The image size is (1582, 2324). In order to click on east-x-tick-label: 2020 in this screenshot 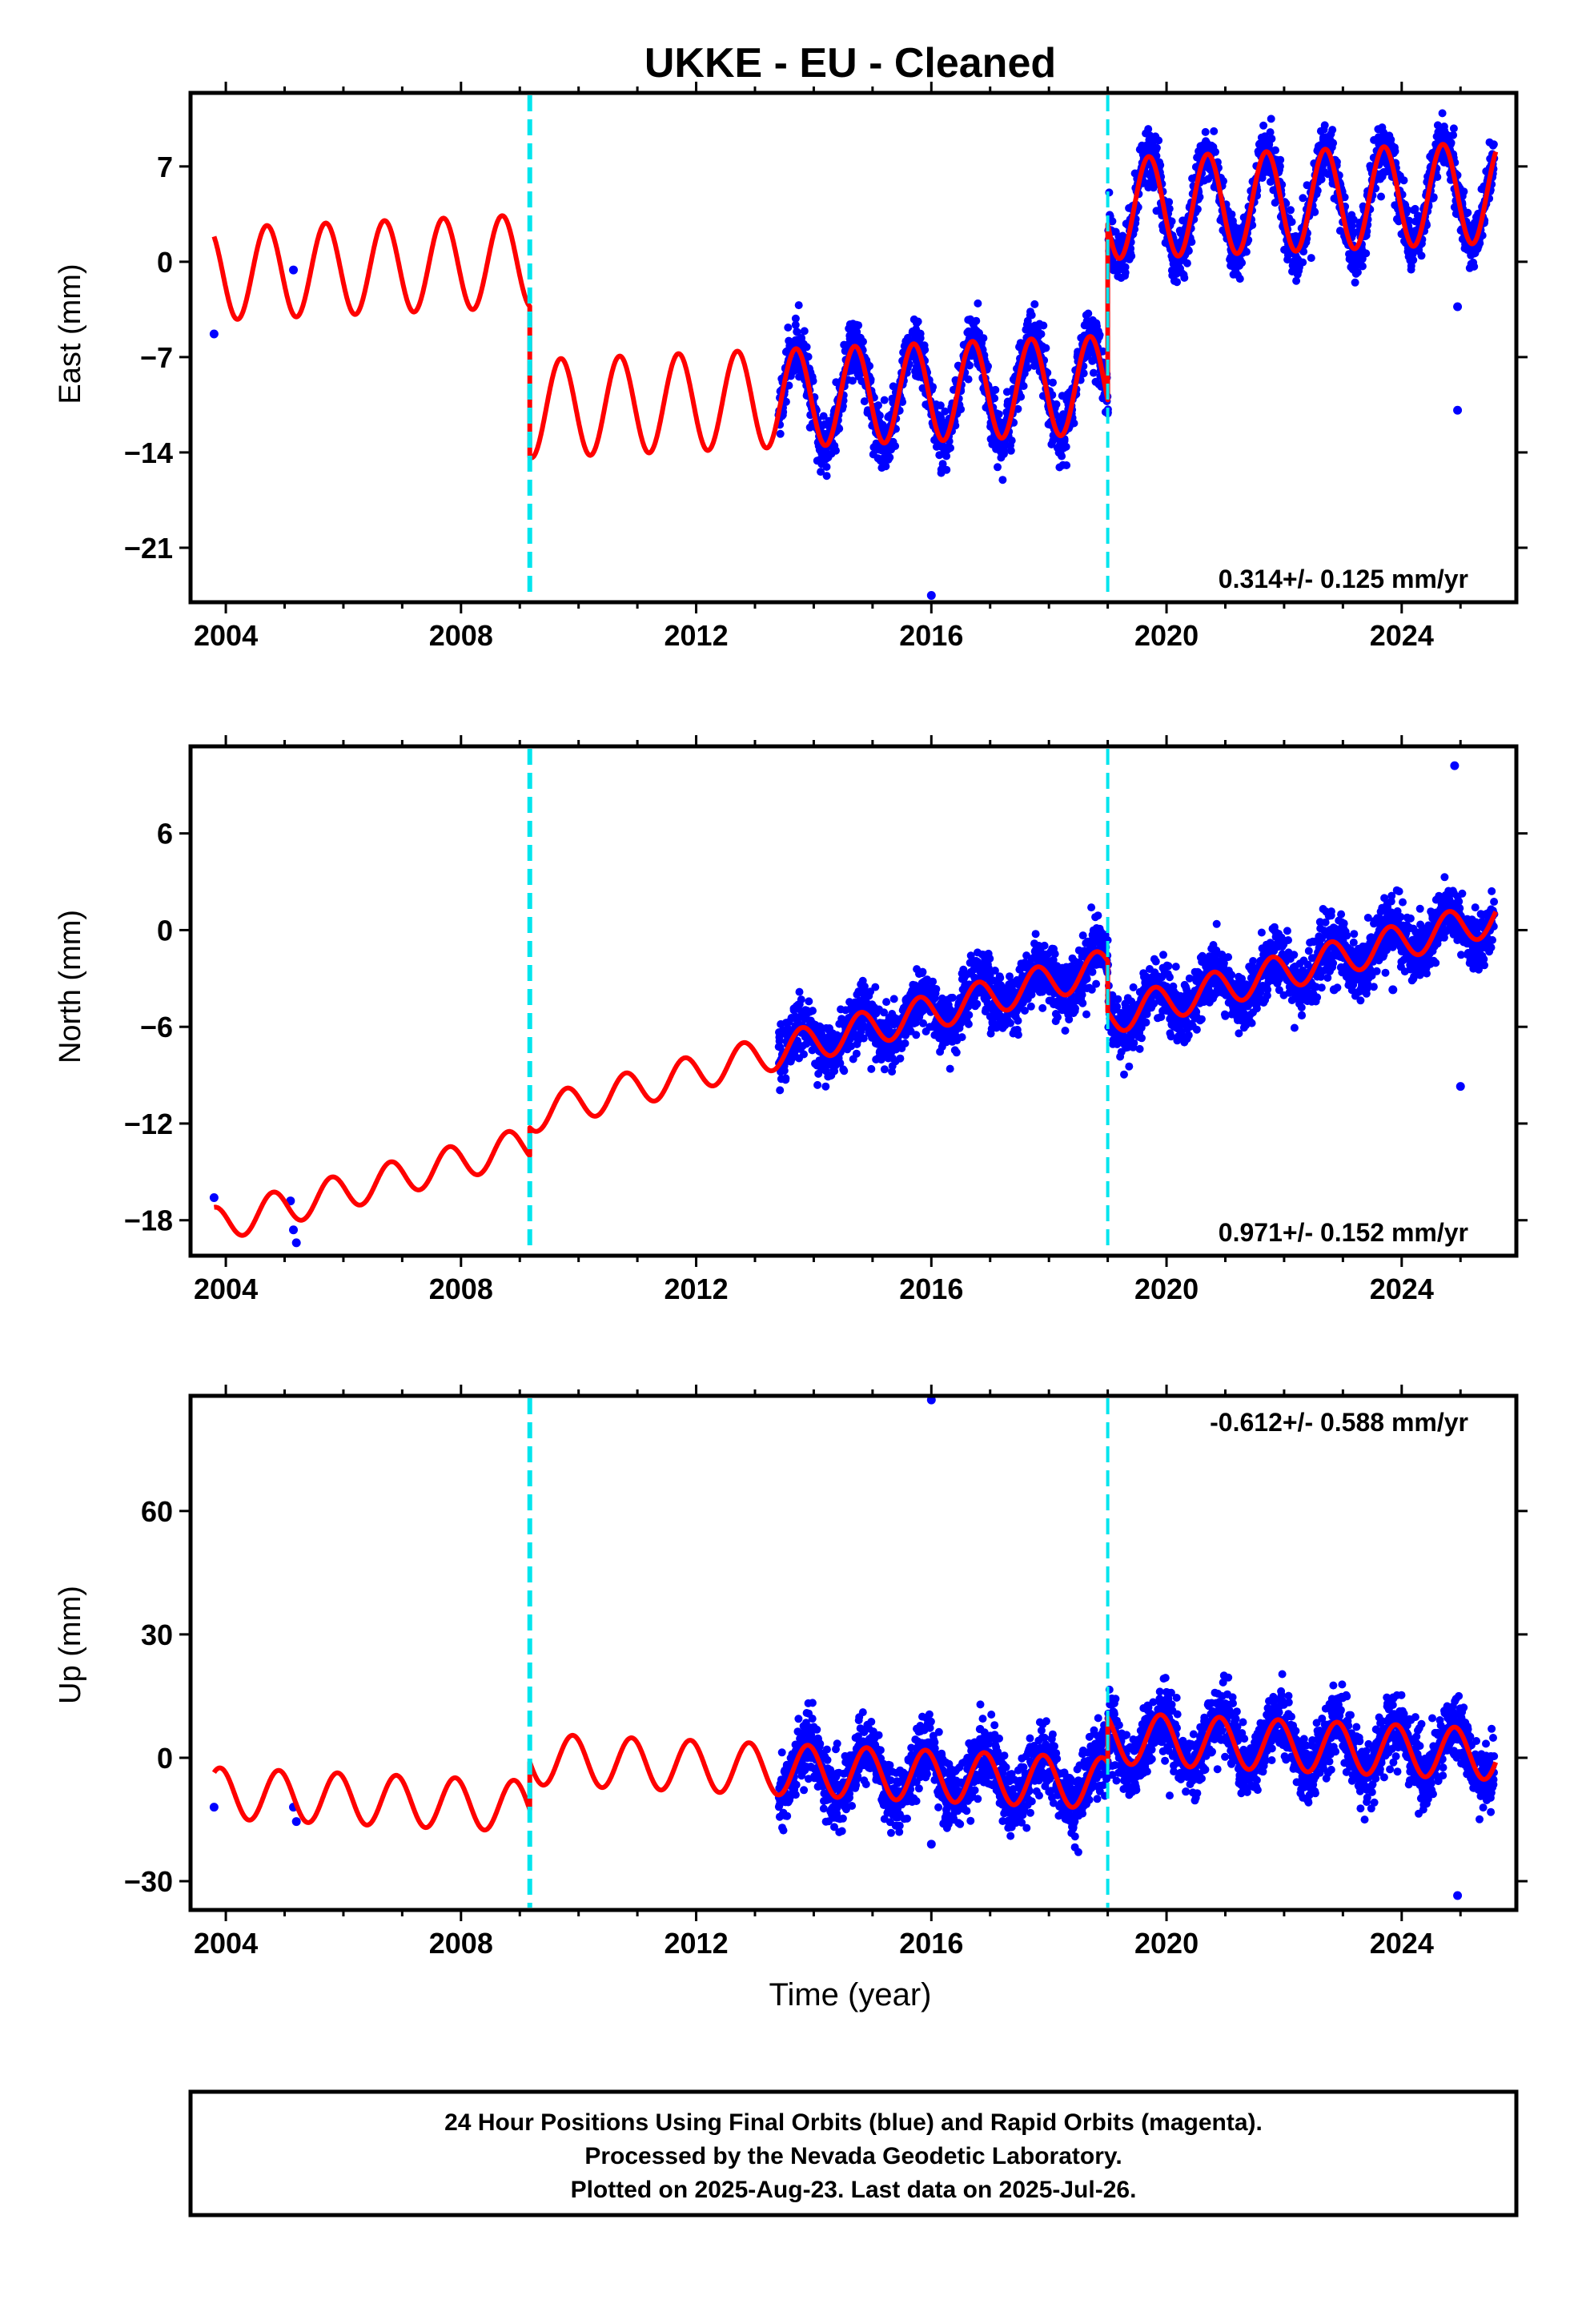, I will do `click(1166, 635)`.